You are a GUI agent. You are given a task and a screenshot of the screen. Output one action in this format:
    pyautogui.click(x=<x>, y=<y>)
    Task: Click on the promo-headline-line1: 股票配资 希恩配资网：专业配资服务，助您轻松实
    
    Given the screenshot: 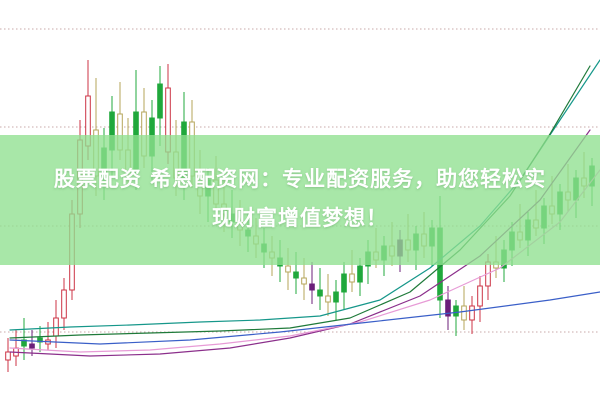 What is the action you would take?
    pyautogui.click(x=300, y=179)
    